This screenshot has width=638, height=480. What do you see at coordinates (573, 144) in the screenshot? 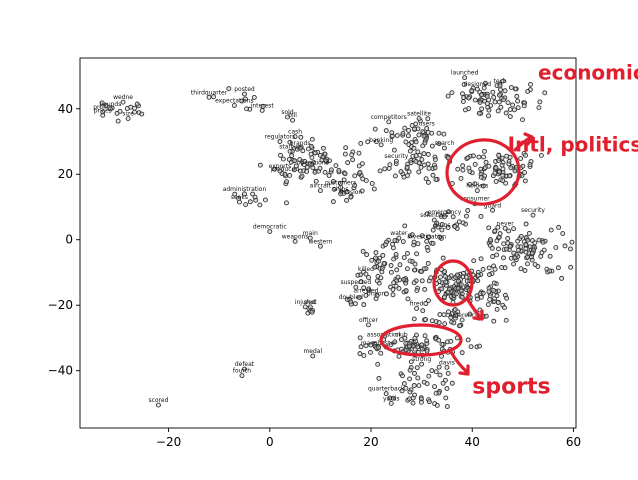
I see `annotation-label: Intl, politics` at bounding box center [573, 144].